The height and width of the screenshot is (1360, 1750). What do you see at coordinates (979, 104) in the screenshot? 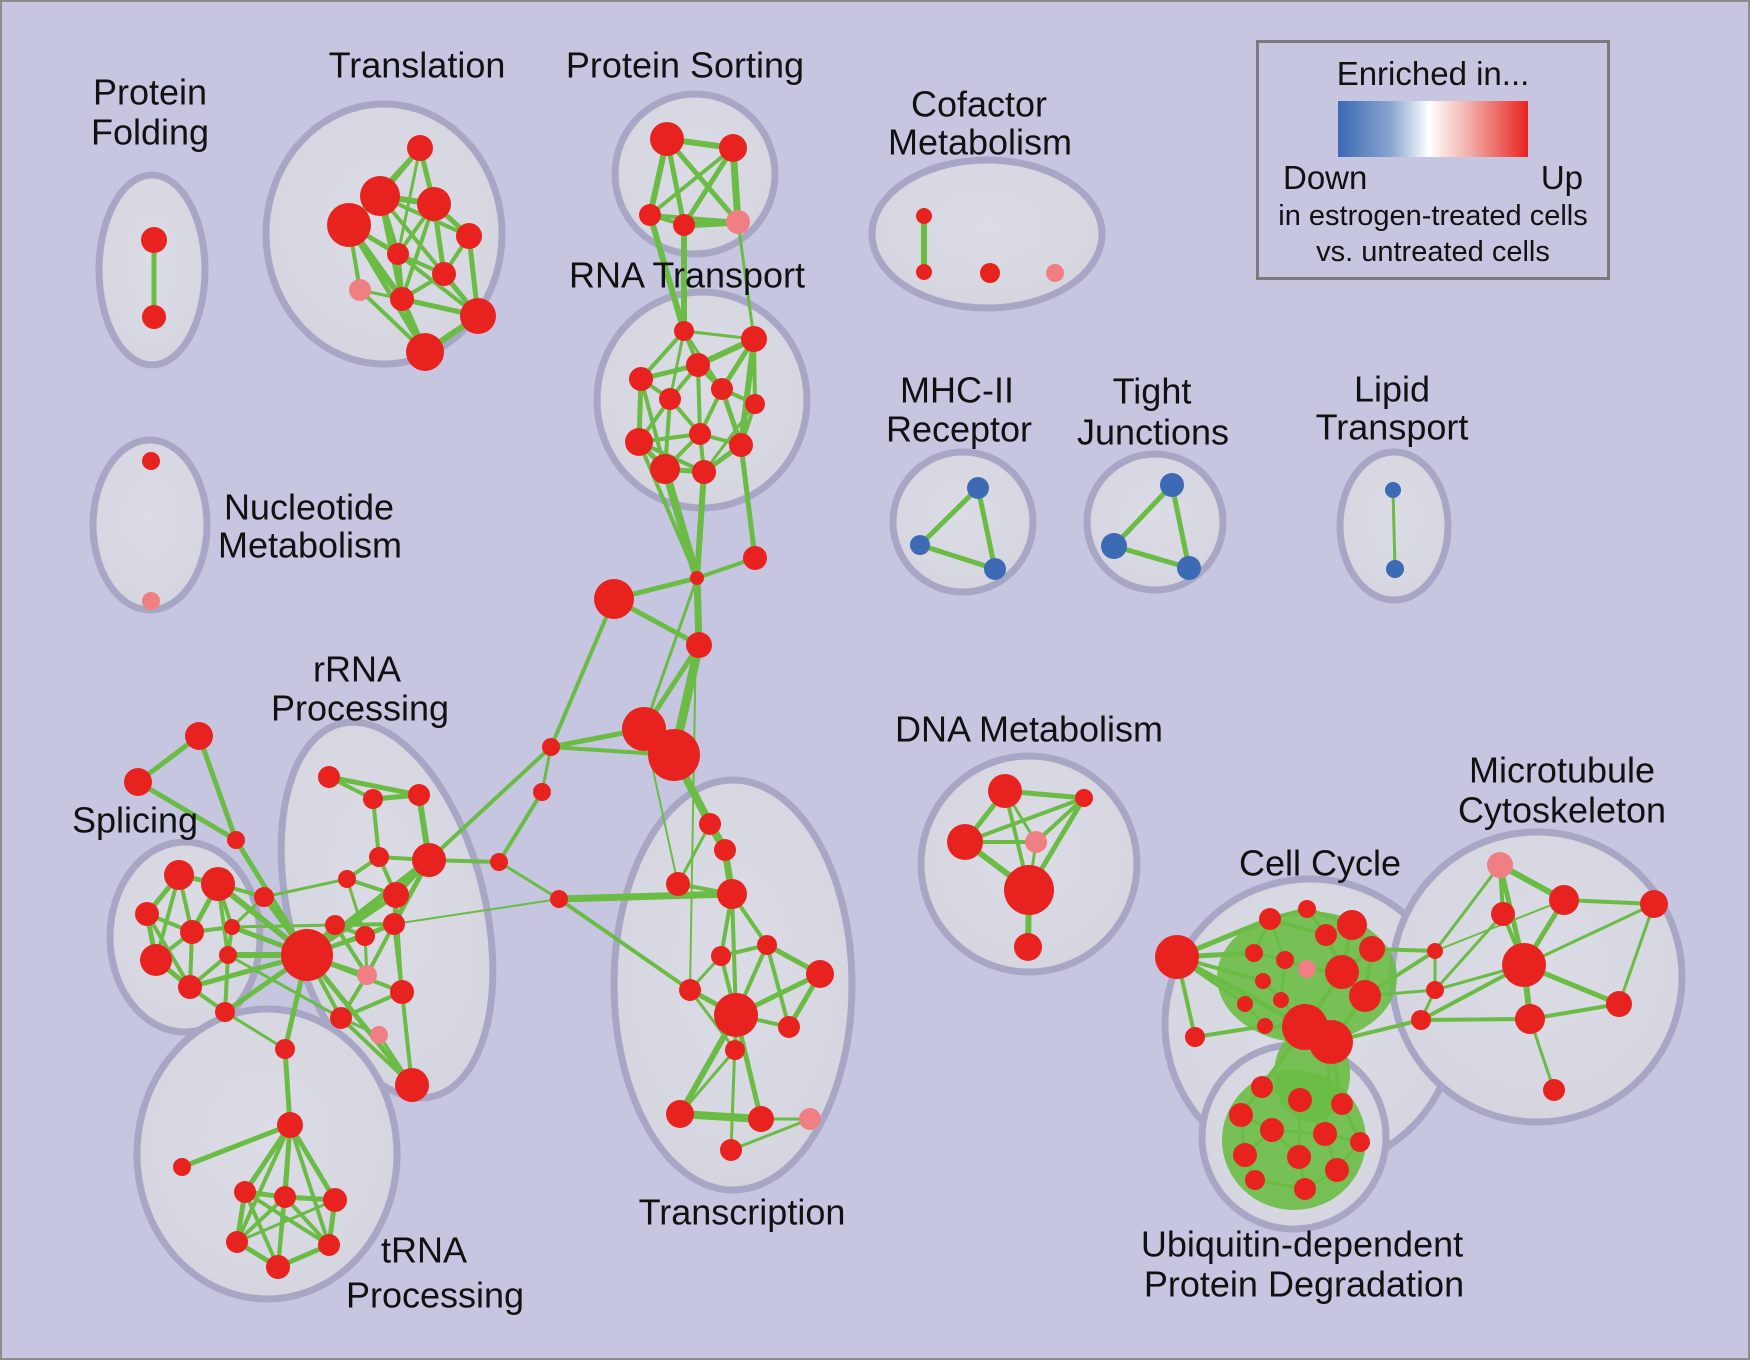
I see `cluster-label-cofactor-metabolism: Cofactor` at bounding box center [979, 104].